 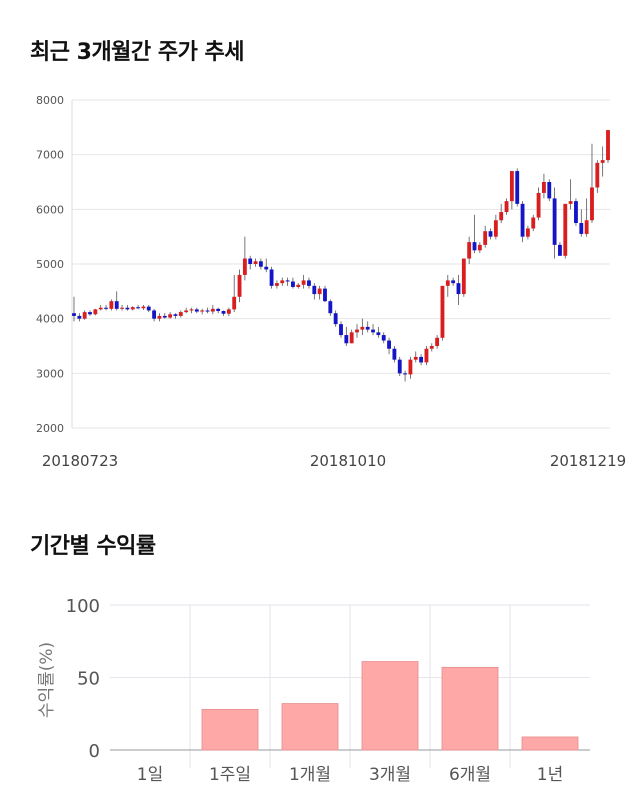 I want to click on candlestick-y-ticks: 2000 3000 4000 5000 6000 7000 8000, so click(x=50, y=264).